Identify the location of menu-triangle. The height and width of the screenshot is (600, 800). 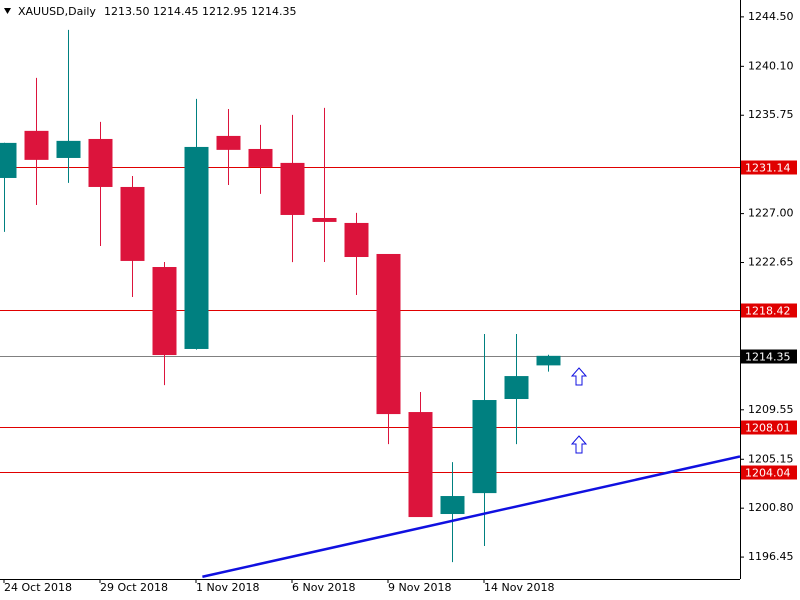
(7, 11).